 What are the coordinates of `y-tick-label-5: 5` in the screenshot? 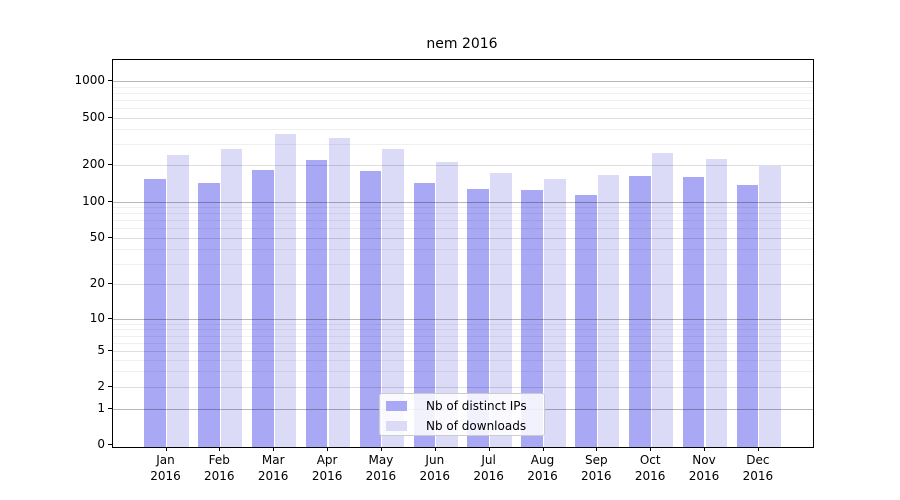 It's located at (101, 350).